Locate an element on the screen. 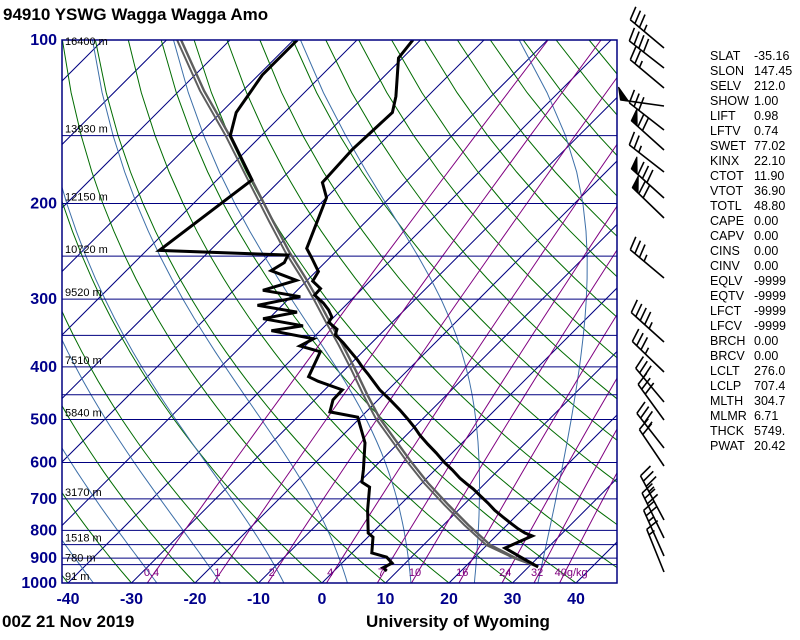 Image resolution: width=800 pixels, height=640 pixels. stat-label: SWET is located at coordinates (728, 146).